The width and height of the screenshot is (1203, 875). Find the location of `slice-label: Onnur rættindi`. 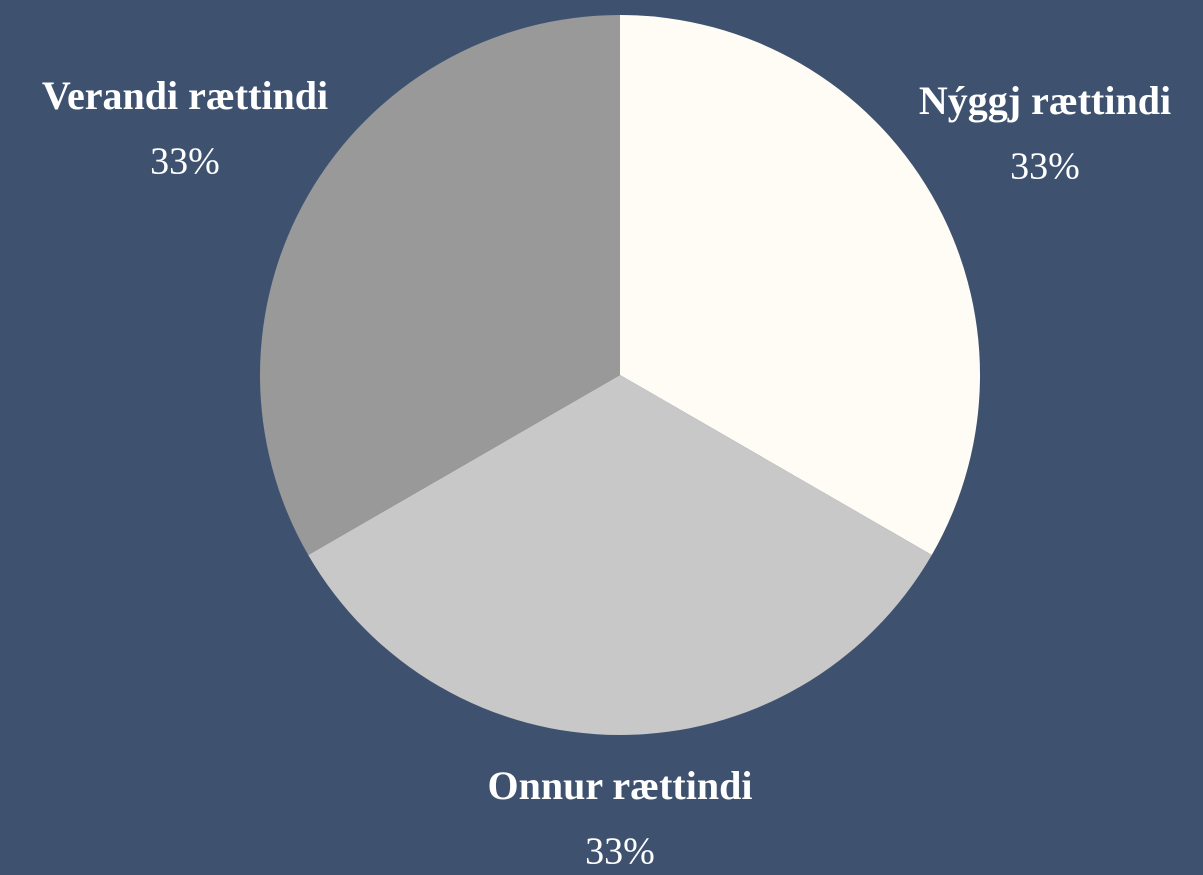

slice-label: Onnur rættindi is located at coordinates (620, 785).